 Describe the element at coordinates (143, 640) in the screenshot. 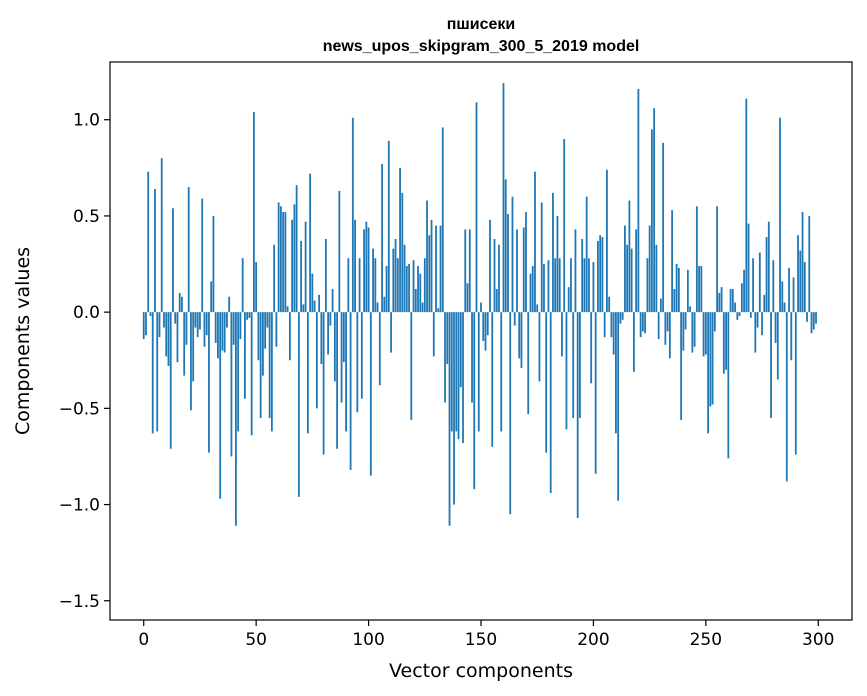

I see `x-tick-label: 0` at that location.